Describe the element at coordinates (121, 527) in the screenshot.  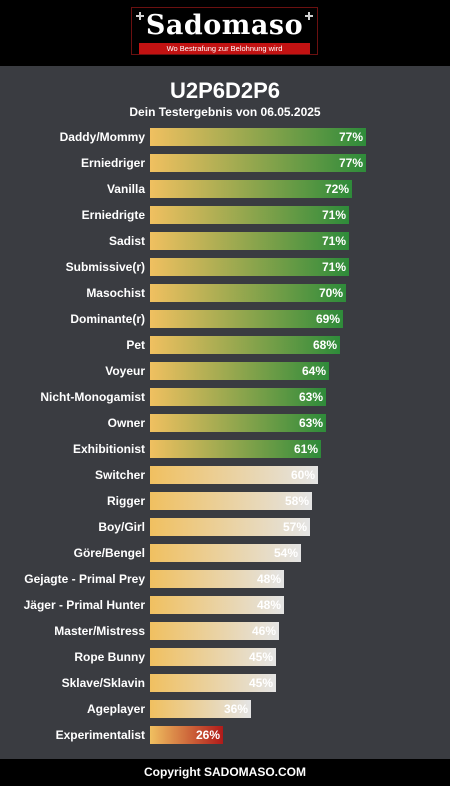
I see `result-label: Boy/Girl` at that location.